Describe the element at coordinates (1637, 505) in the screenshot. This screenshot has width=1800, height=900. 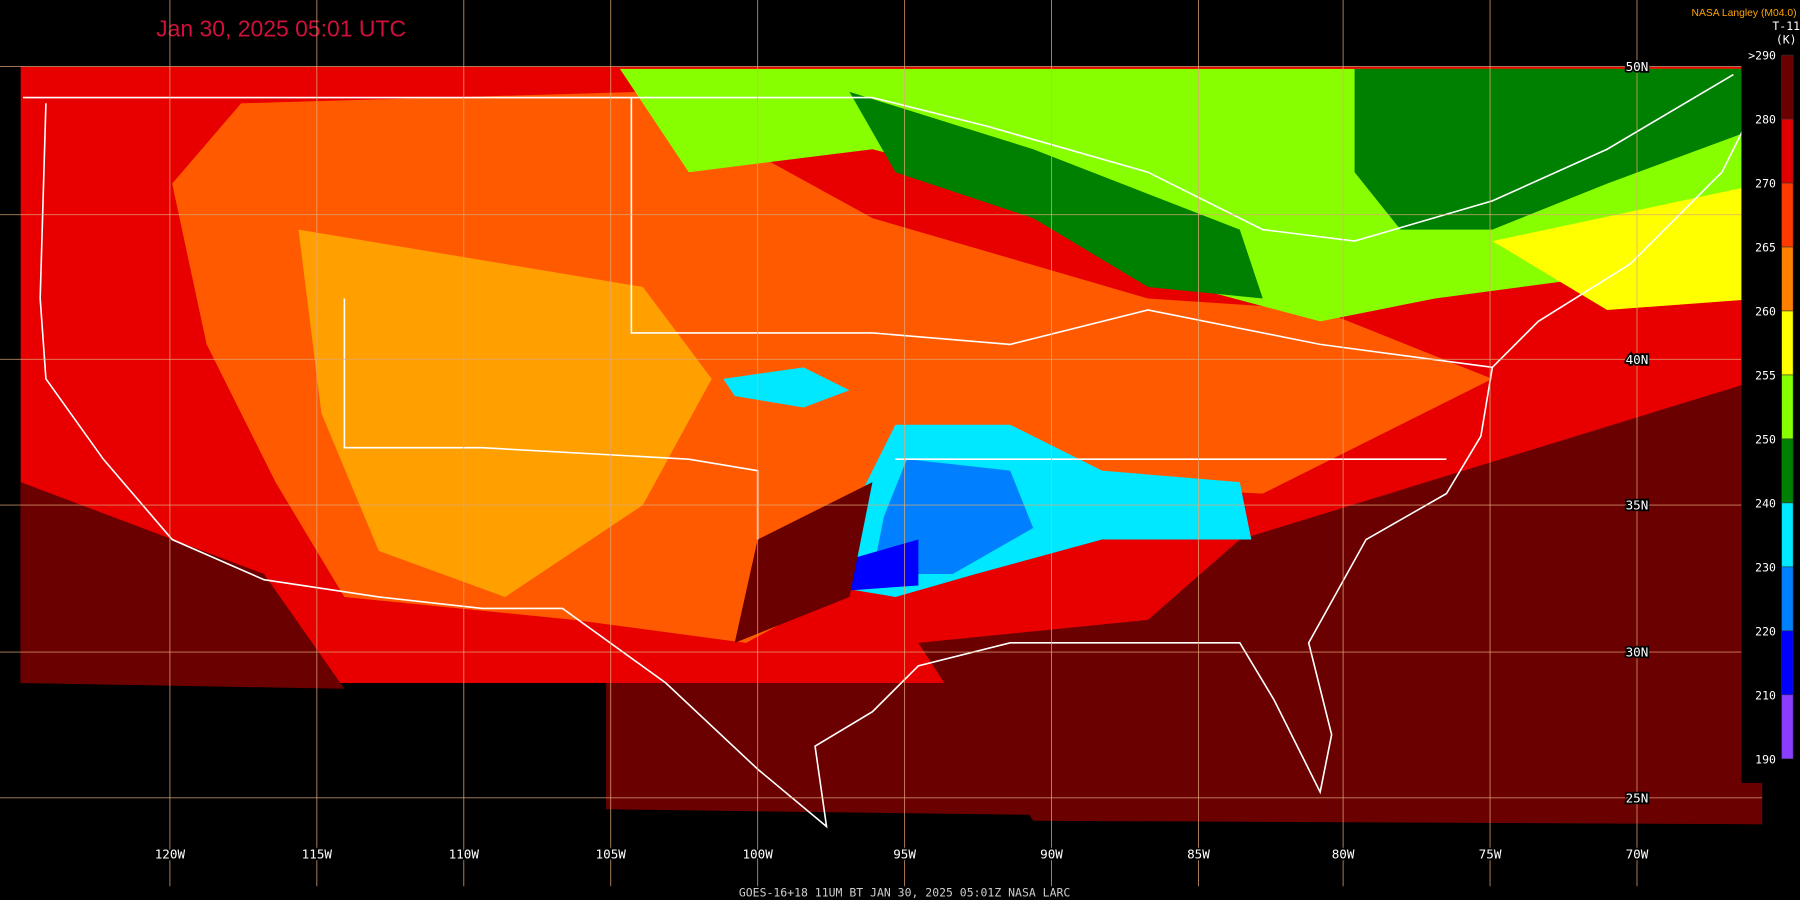
I see `latitude-label: 35N` at that location.